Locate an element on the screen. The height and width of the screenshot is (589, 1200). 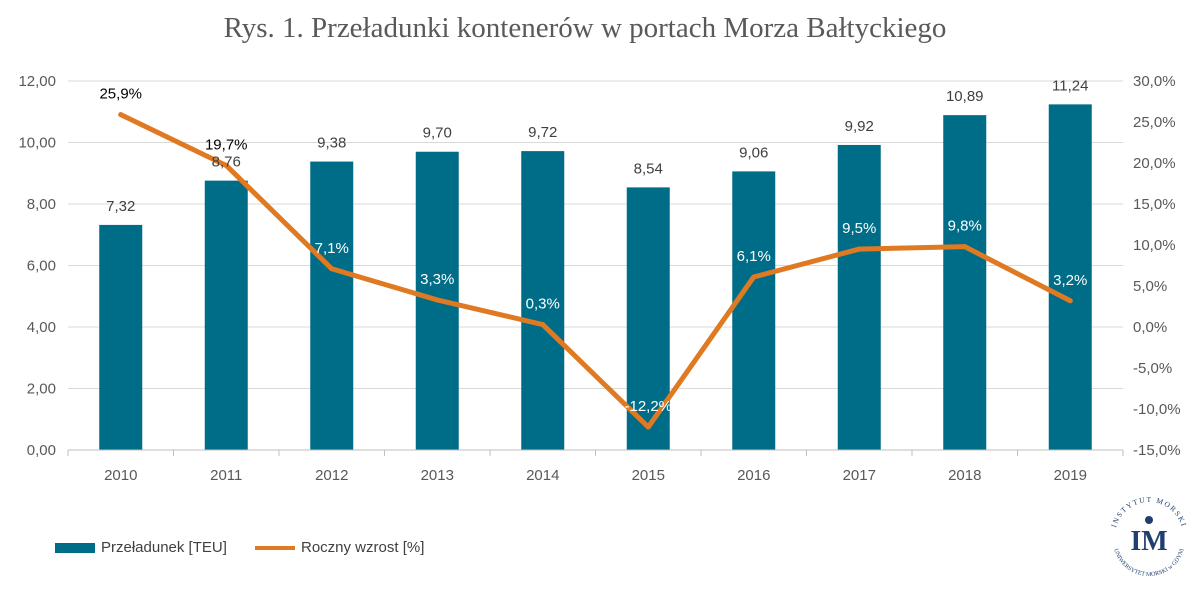
line-data-label: 0,3% is located at coordinates (543, 304).